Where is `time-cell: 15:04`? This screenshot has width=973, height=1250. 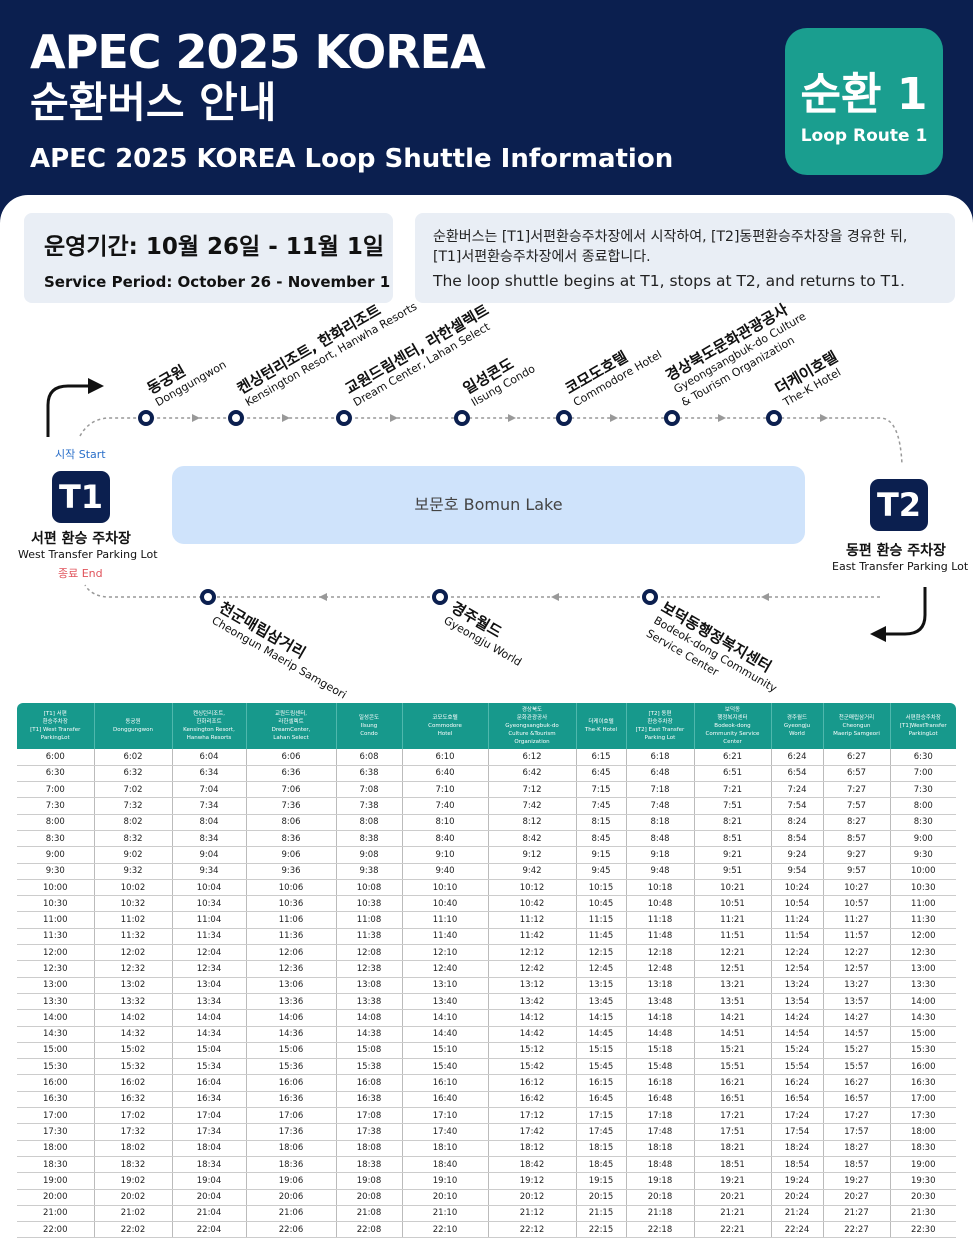
time-cell: 15:04 is located at coordinates (209, 1051).